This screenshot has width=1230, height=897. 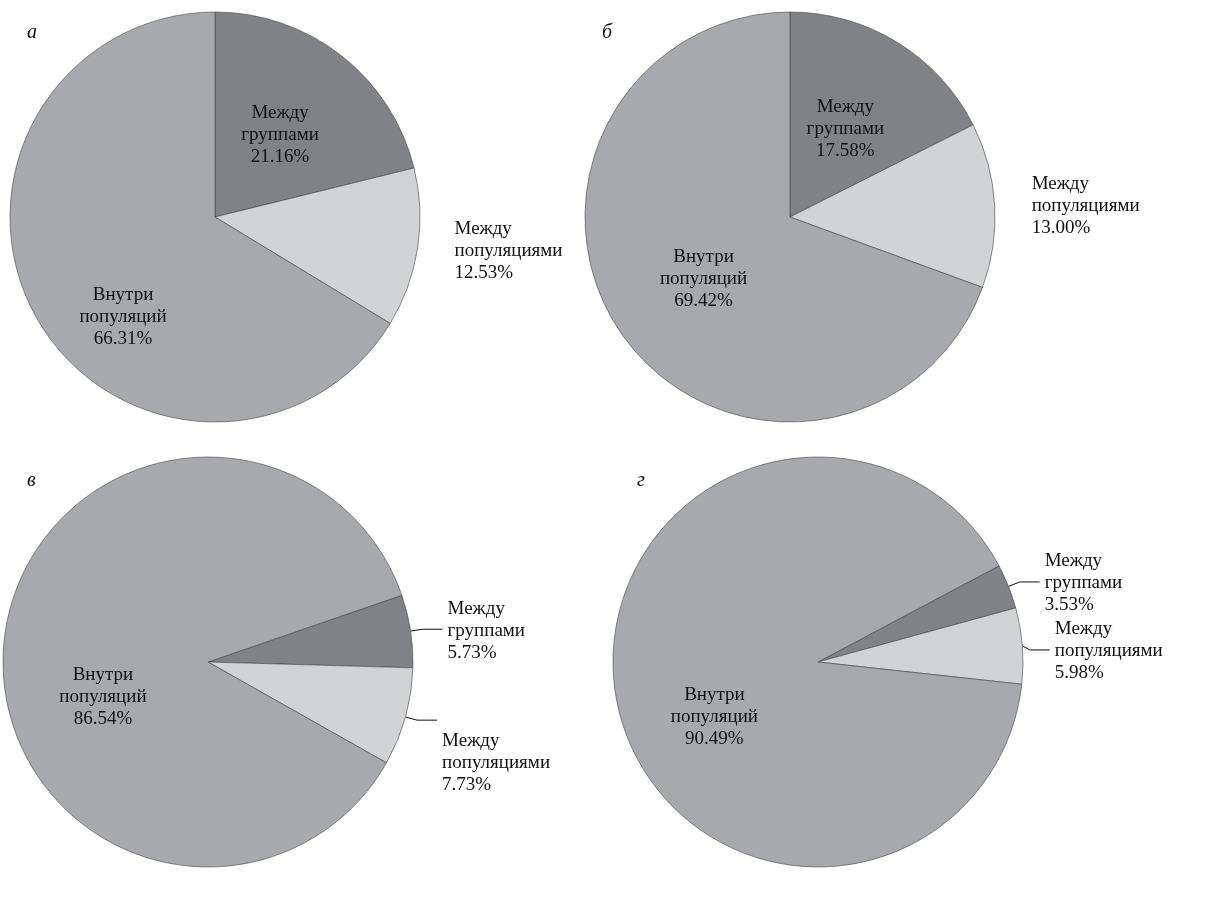 What do you see at coordinates (484, 272) in the screenshot?
I see `data-label: 12.53%` at bounding box center [484, 272].